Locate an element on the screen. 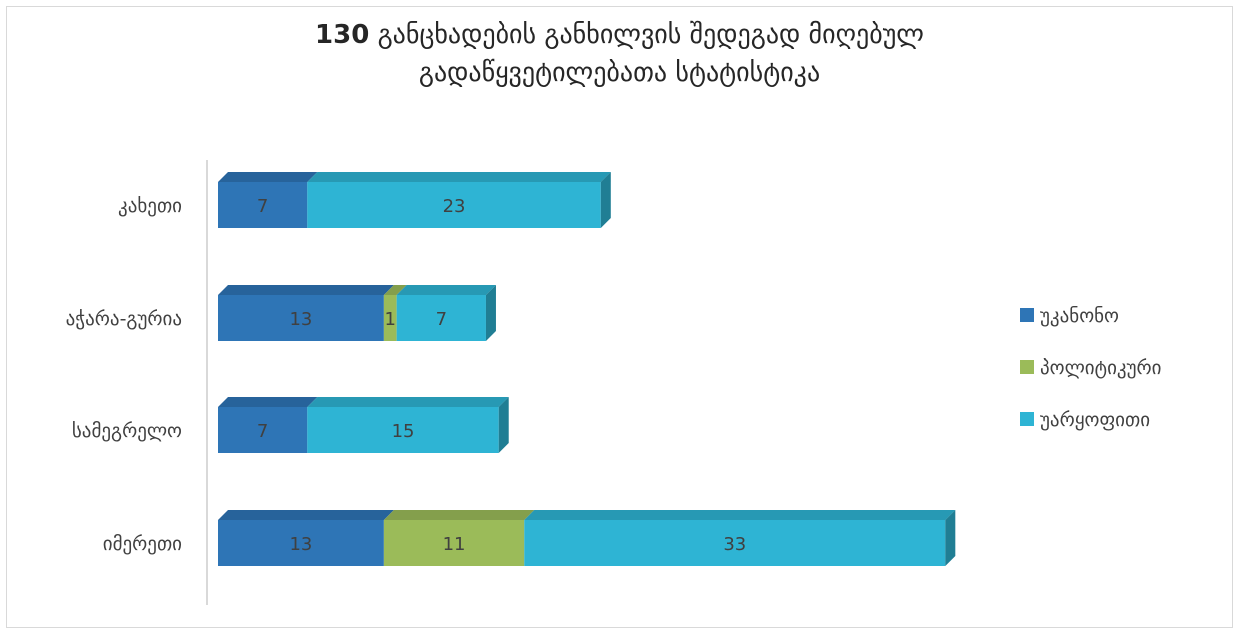 The height and width of the screenshot is (634, 1239). legend-item: უარყოფითი is located at coordinates (1085, 420).